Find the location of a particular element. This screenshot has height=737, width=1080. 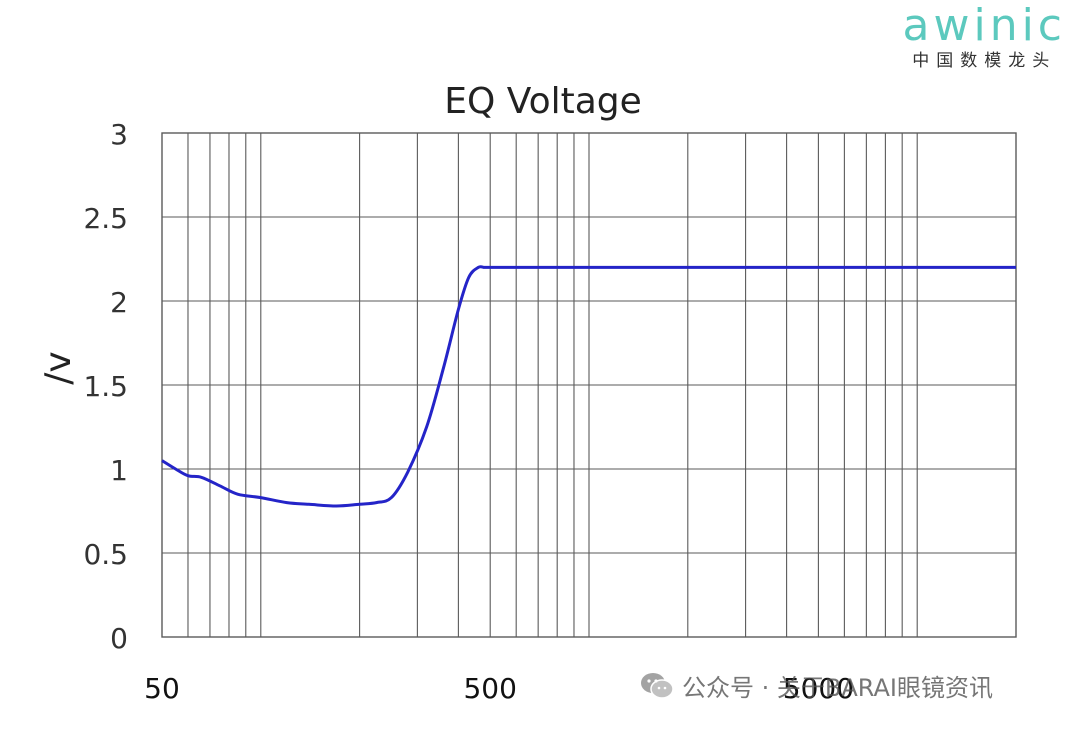

x-tick-labels: 50 500 5000 is located at coordinates (499, 688).